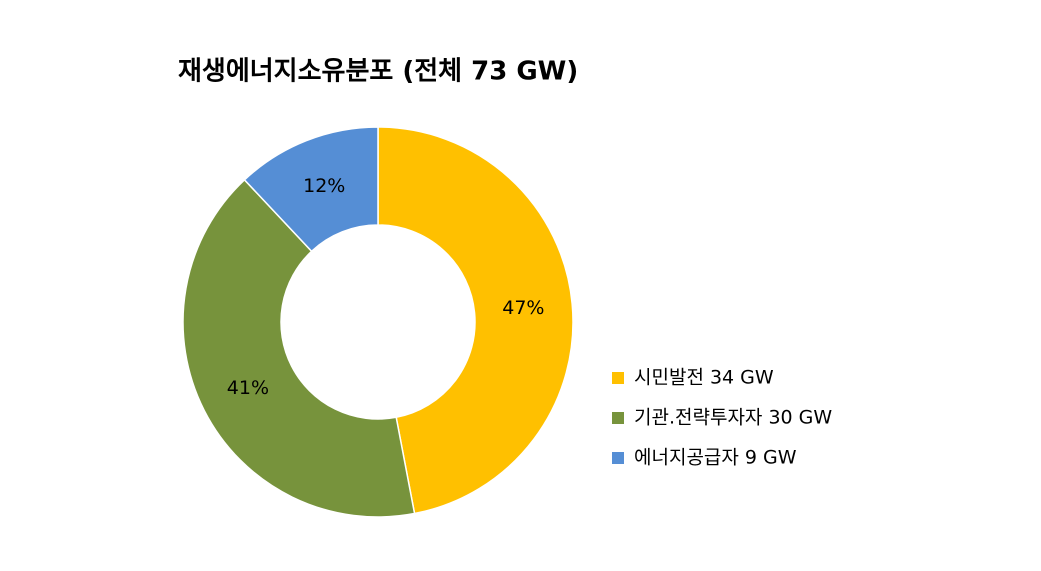  Describe the element at coordinates (704, 378) in the screenshot. I see `legend-label: 시민발전 34 GW` at that location.